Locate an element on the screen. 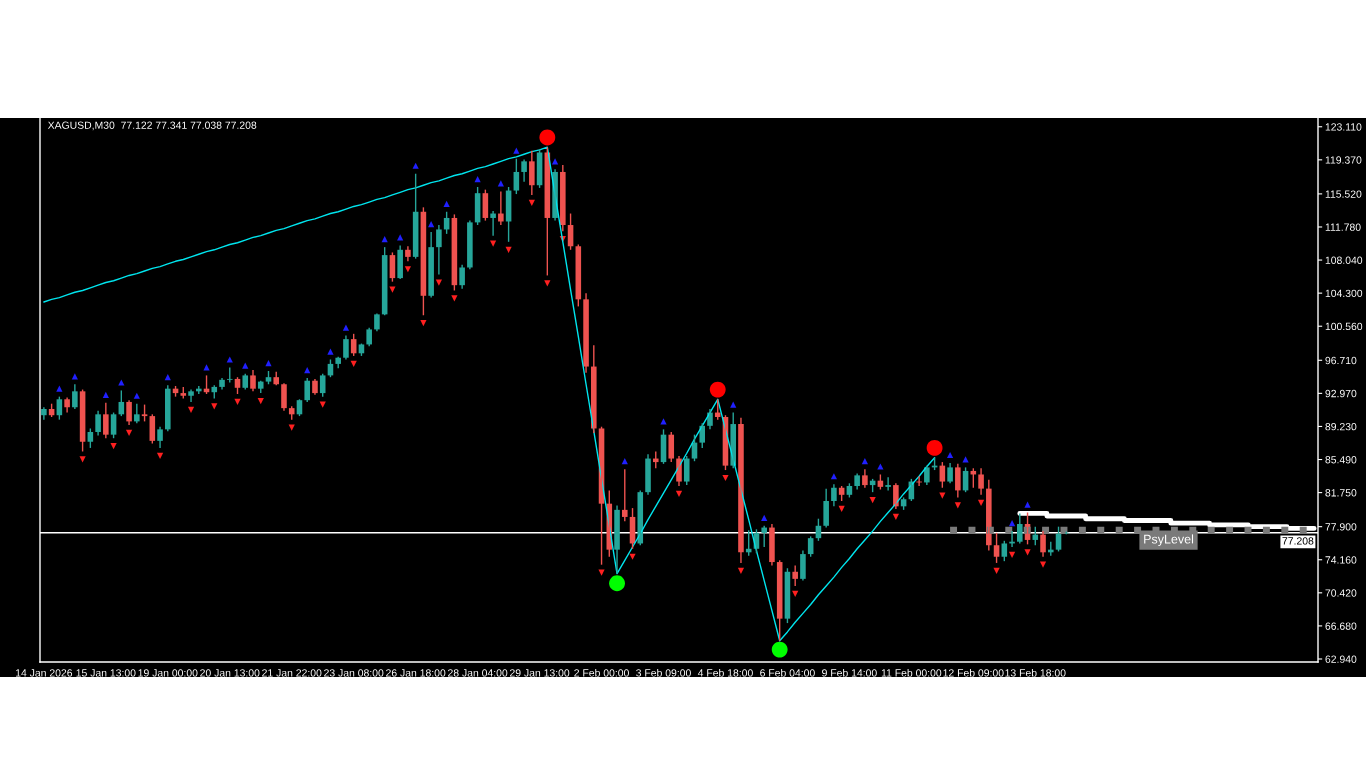 Image resolution: width=1366 pixels, height=768 pixels. y-tick-label: 66.680 is located at coordinates (1341, 626).